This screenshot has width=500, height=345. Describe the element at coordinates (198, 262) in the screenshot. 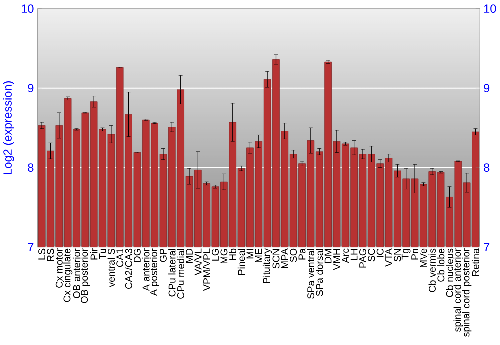

I see `x-tick-label: VA/VL` at that location.